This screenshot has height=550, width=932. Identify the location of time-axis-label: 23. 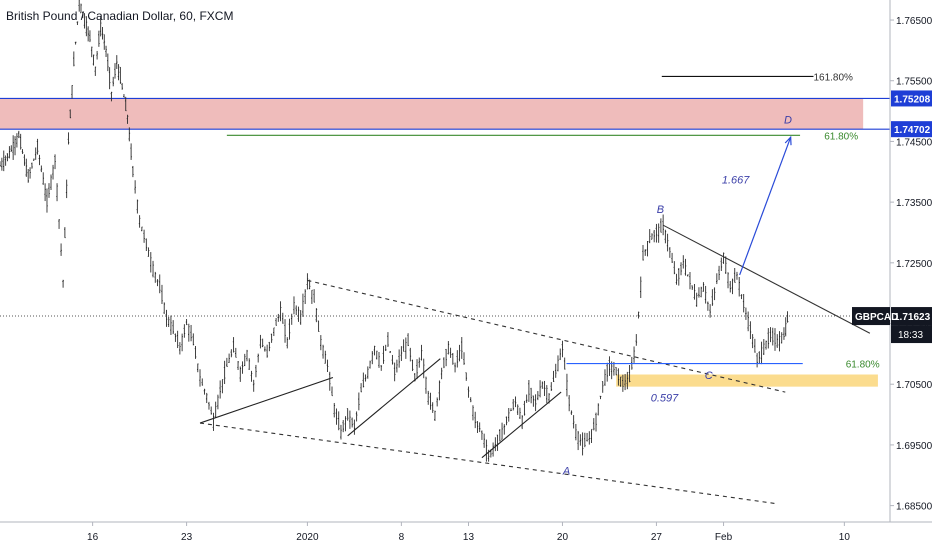
(187, 537).